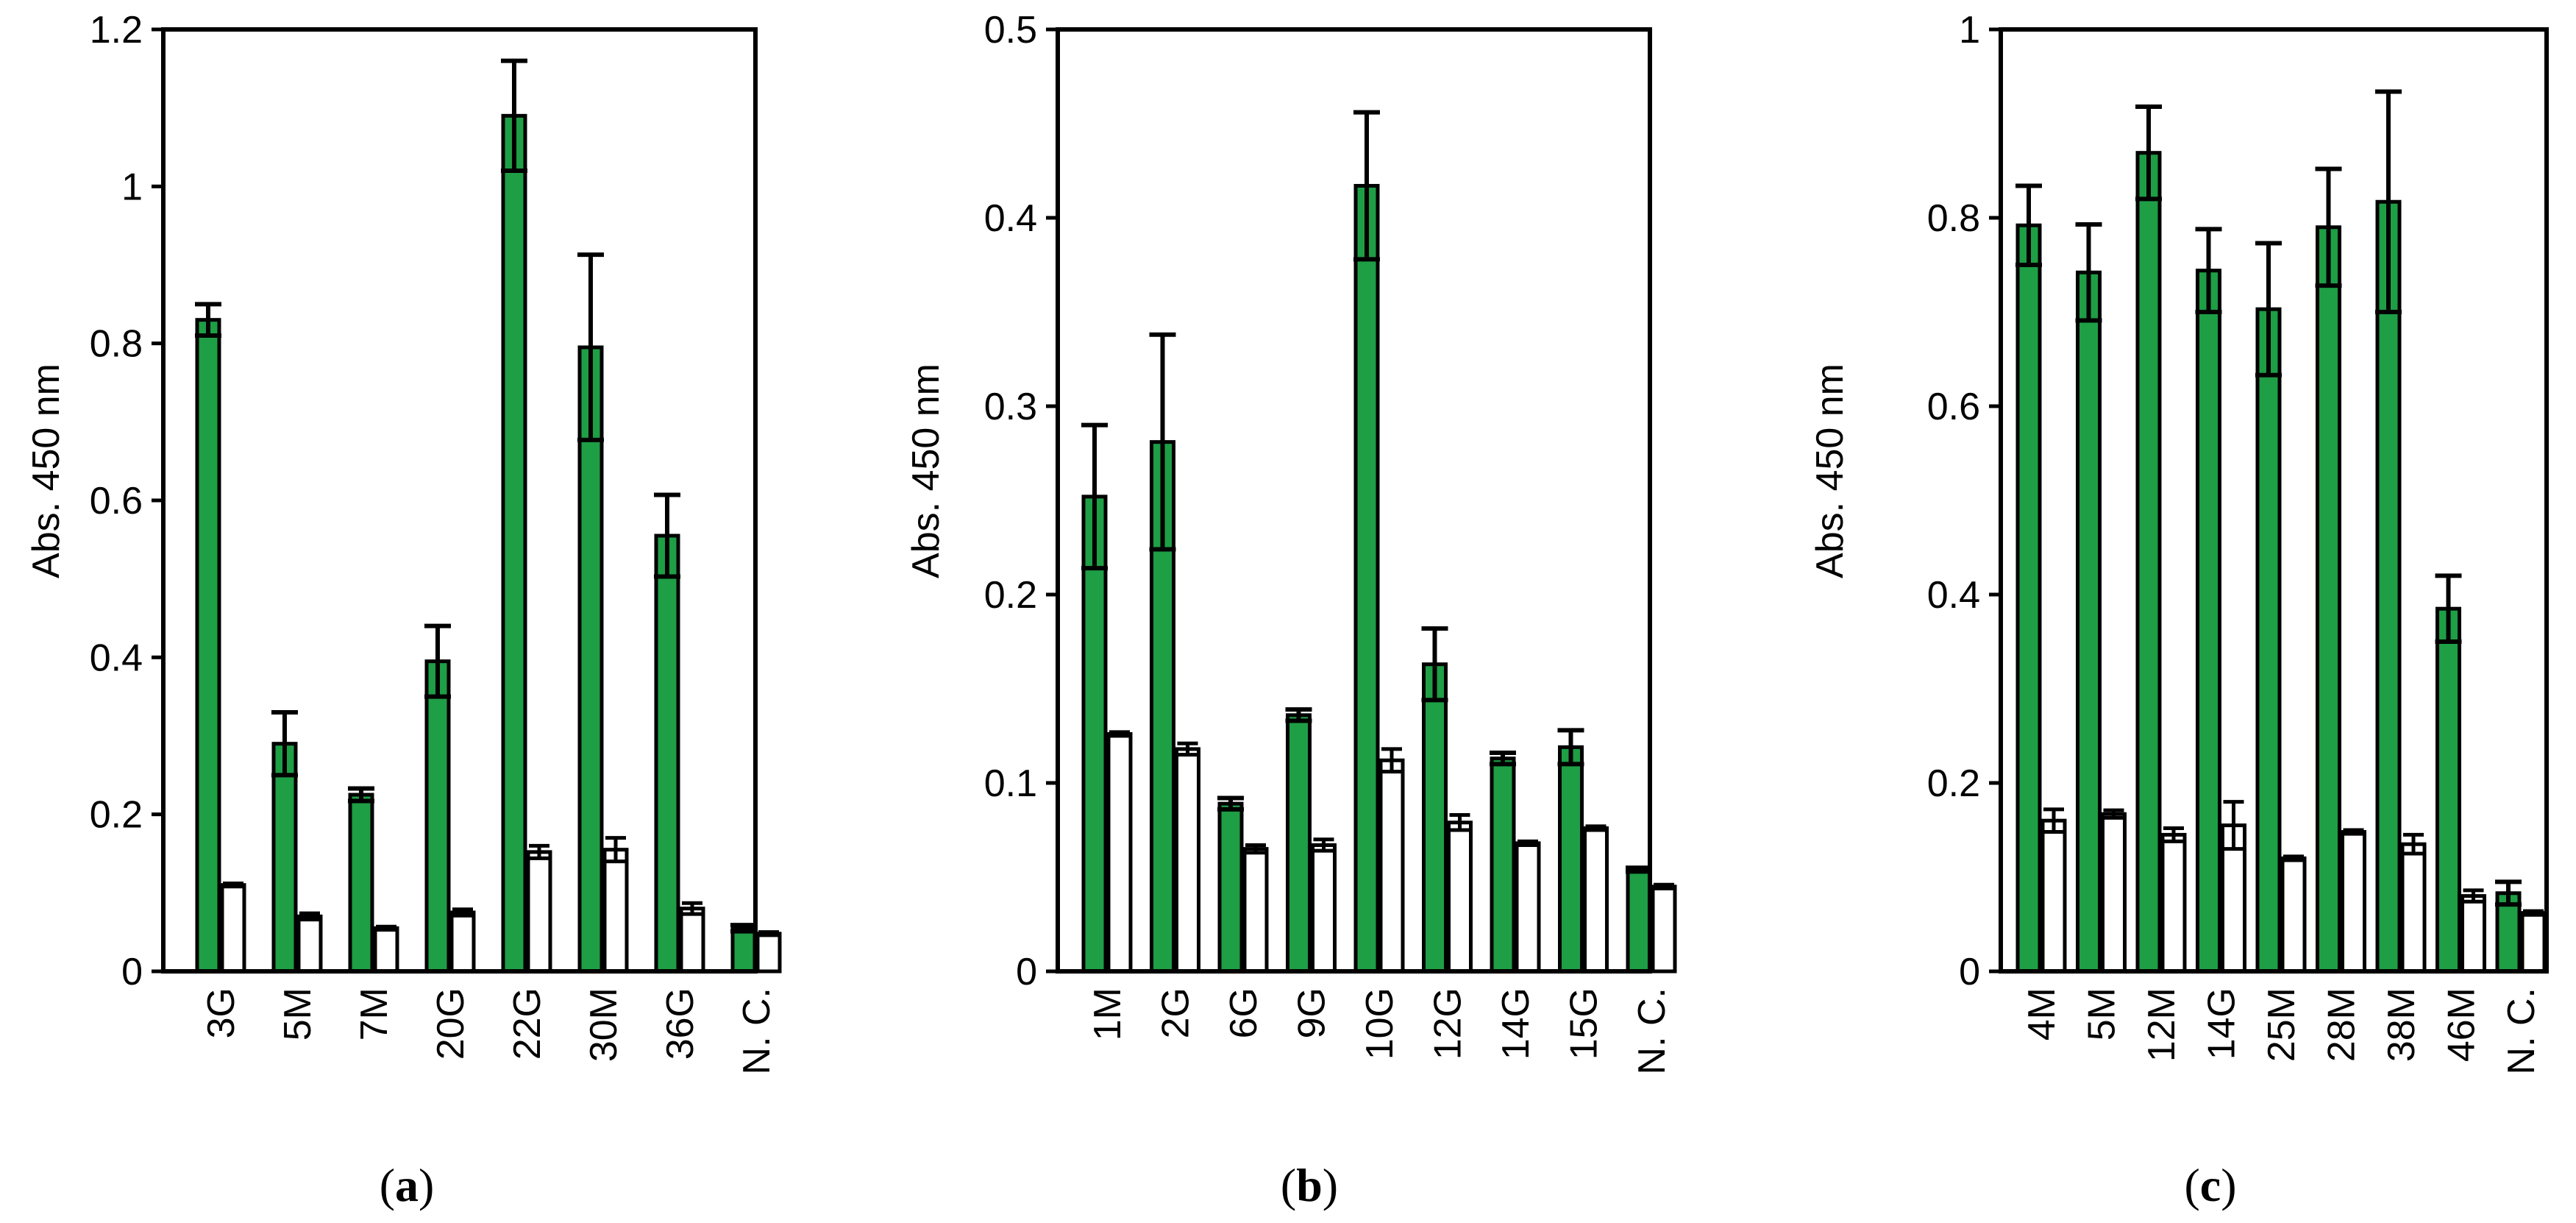 This screenshot has width=2576, height=1223. What do you see at coordinates (2042, 1014) in the screenshot?
I see `x-tick-label: 4M` at bounding box center [2042, 1014].